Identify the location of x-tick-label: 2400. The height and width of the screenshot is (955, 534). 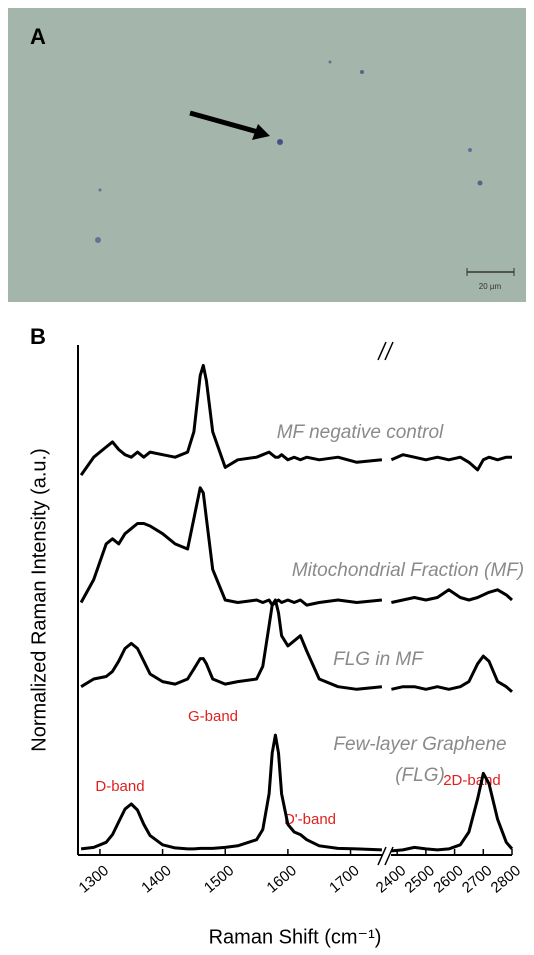
(391, 879).